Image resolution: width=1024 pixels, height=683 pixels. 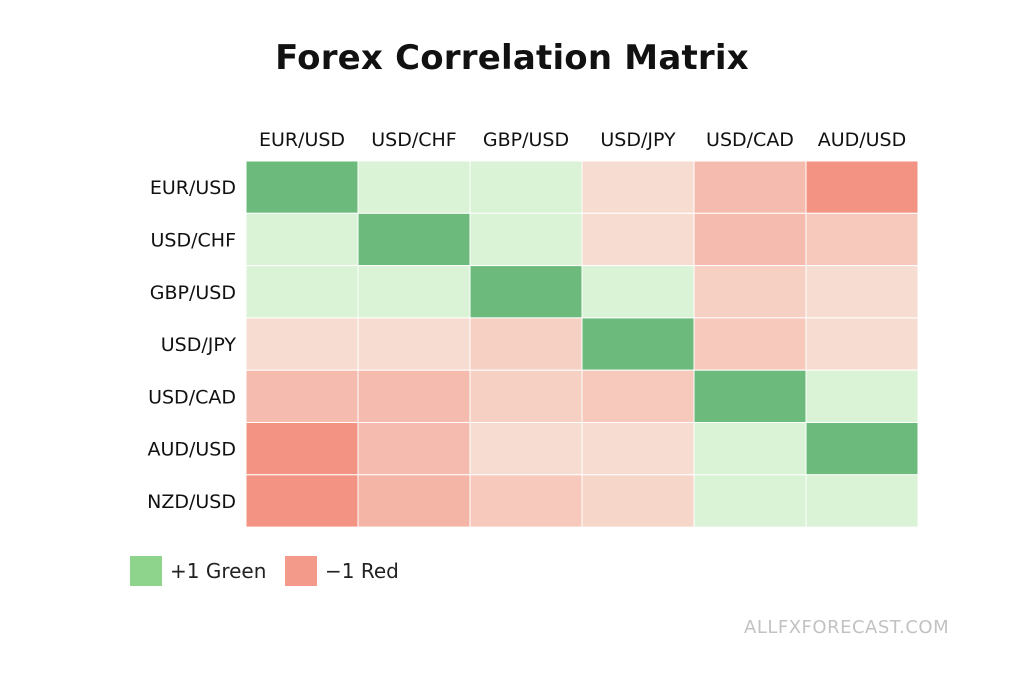 I want to click on row-label: USD/CAD, so click(x=192, y=397).